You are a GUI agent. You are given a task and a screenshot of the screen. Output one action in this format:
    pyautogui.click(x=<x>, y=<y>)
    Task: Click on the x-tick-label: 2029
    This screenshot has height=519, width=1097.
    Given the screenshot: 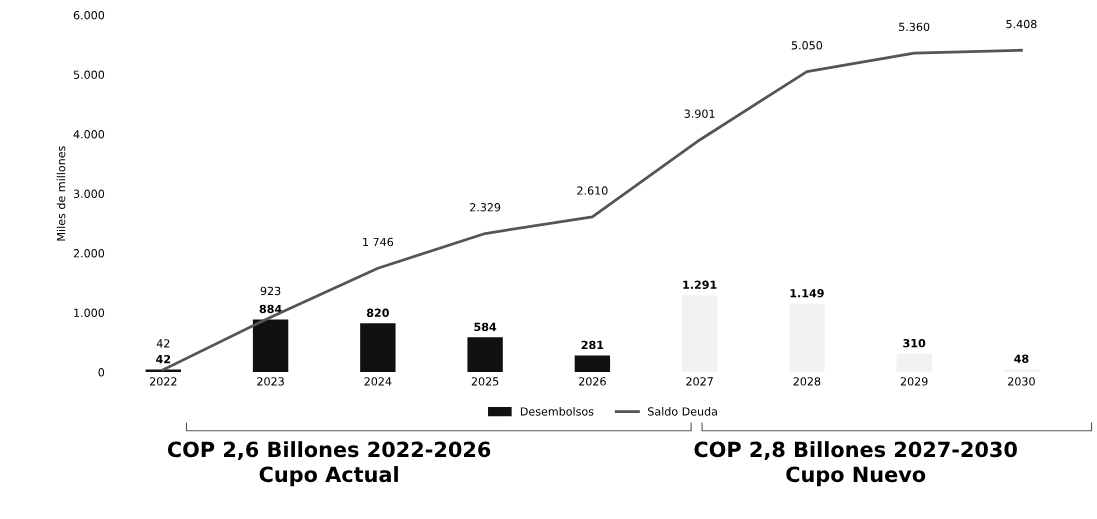 What is the action you would take?
    pyautogui.click(x=914, y=381)
    